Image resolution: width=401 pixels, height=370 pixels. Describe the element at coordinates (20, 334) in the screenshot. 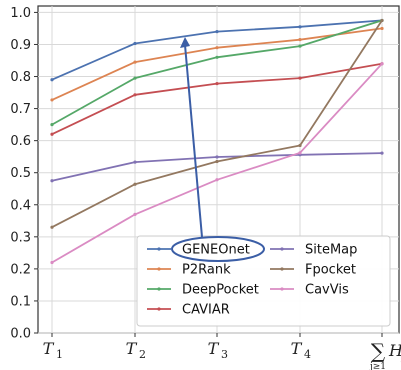

I see `y-tick-label: 0.0` at that location.